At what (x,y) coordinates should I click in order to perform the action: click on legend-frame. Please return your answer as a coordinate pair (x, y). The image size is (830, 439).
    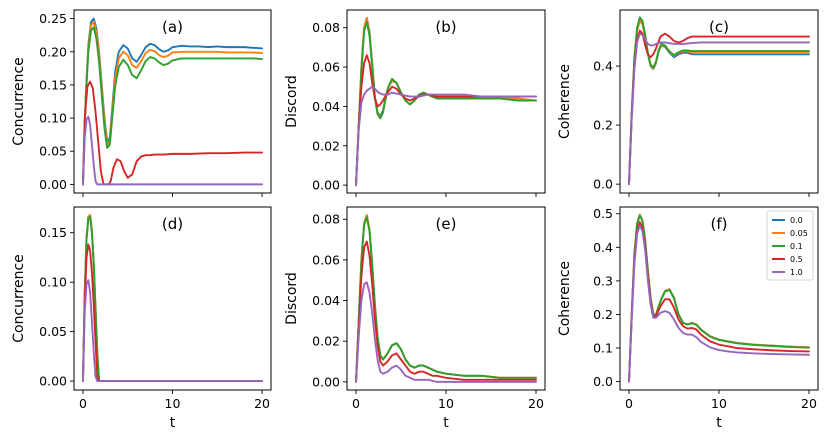
    Looking at the image, I should click on (790, 245).